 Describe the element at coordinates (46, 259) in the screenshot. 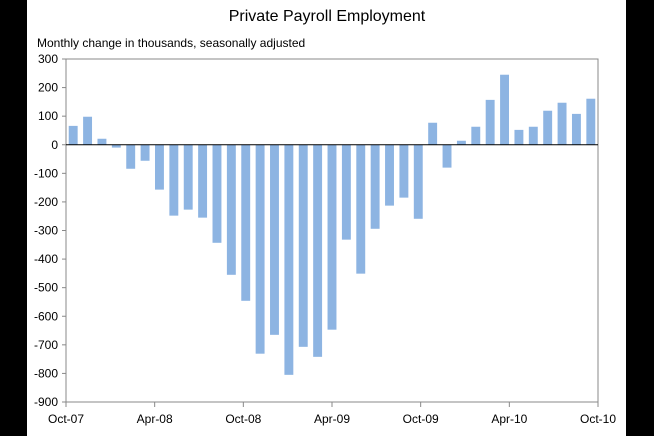

I see `y-tick-label: -400` at that location.